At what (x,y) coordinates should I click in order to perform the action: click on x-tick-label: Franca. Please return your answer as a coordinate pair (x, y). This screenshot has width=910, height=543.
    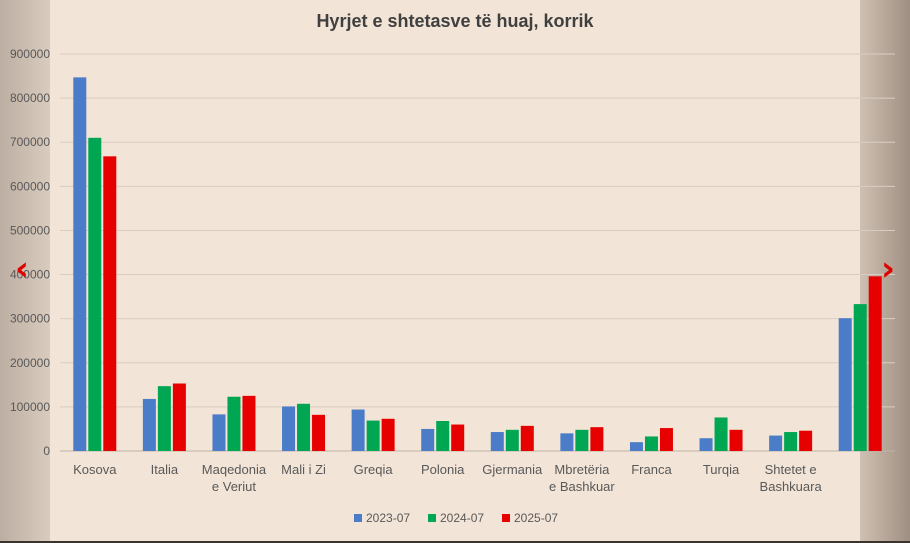
    Looking at the image, I should click on (651, 469).